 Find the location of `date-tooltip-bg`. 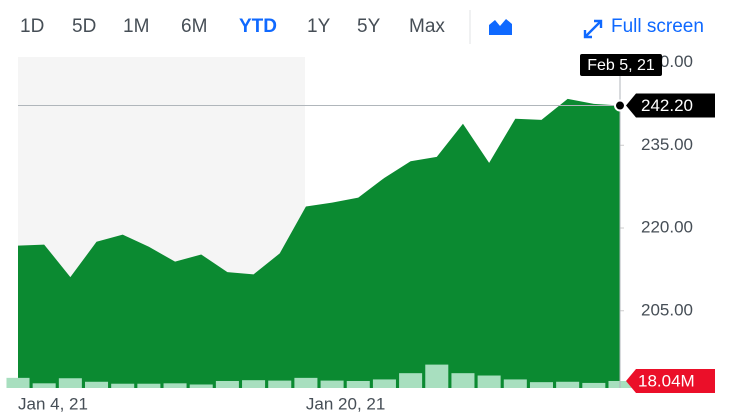

date-tooltip-bg is located at coordinates (621, 65).